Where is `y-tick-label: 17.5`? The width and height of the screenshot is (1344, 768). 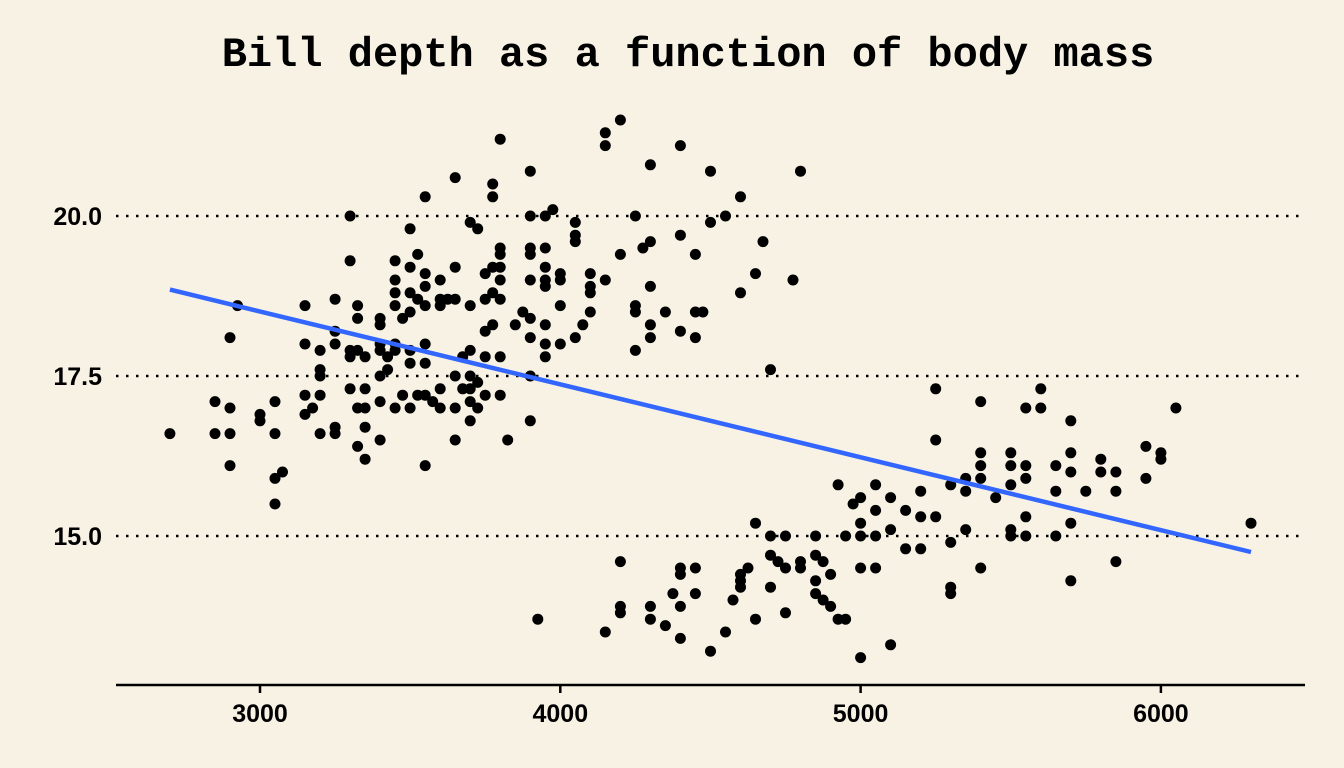 y-tick-label: 17.5 is located at coordinates (77, 377).